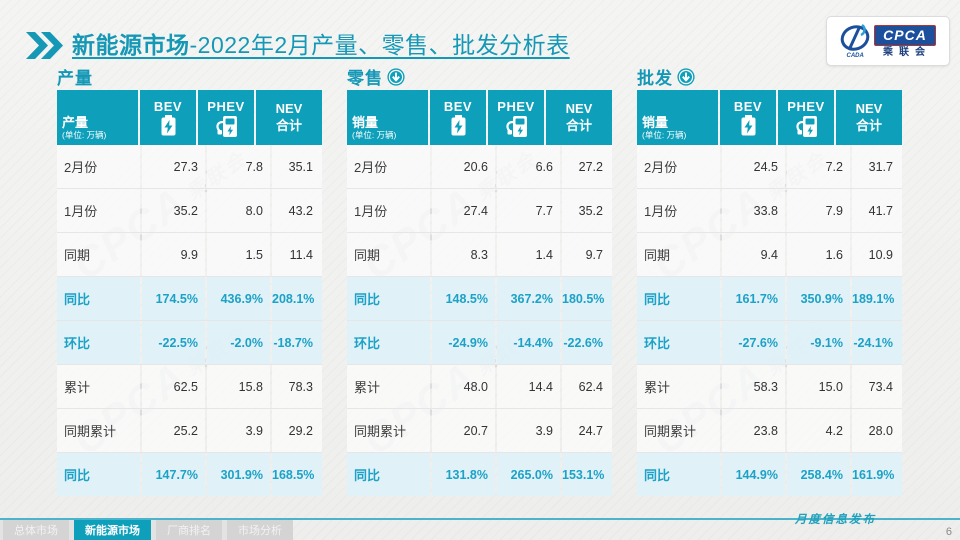 The height and width of the screenshot is (540, 960). Describe the element at coordinates (877, 298) in the screenshot. I see `value-cell: 189.1%` at that location.